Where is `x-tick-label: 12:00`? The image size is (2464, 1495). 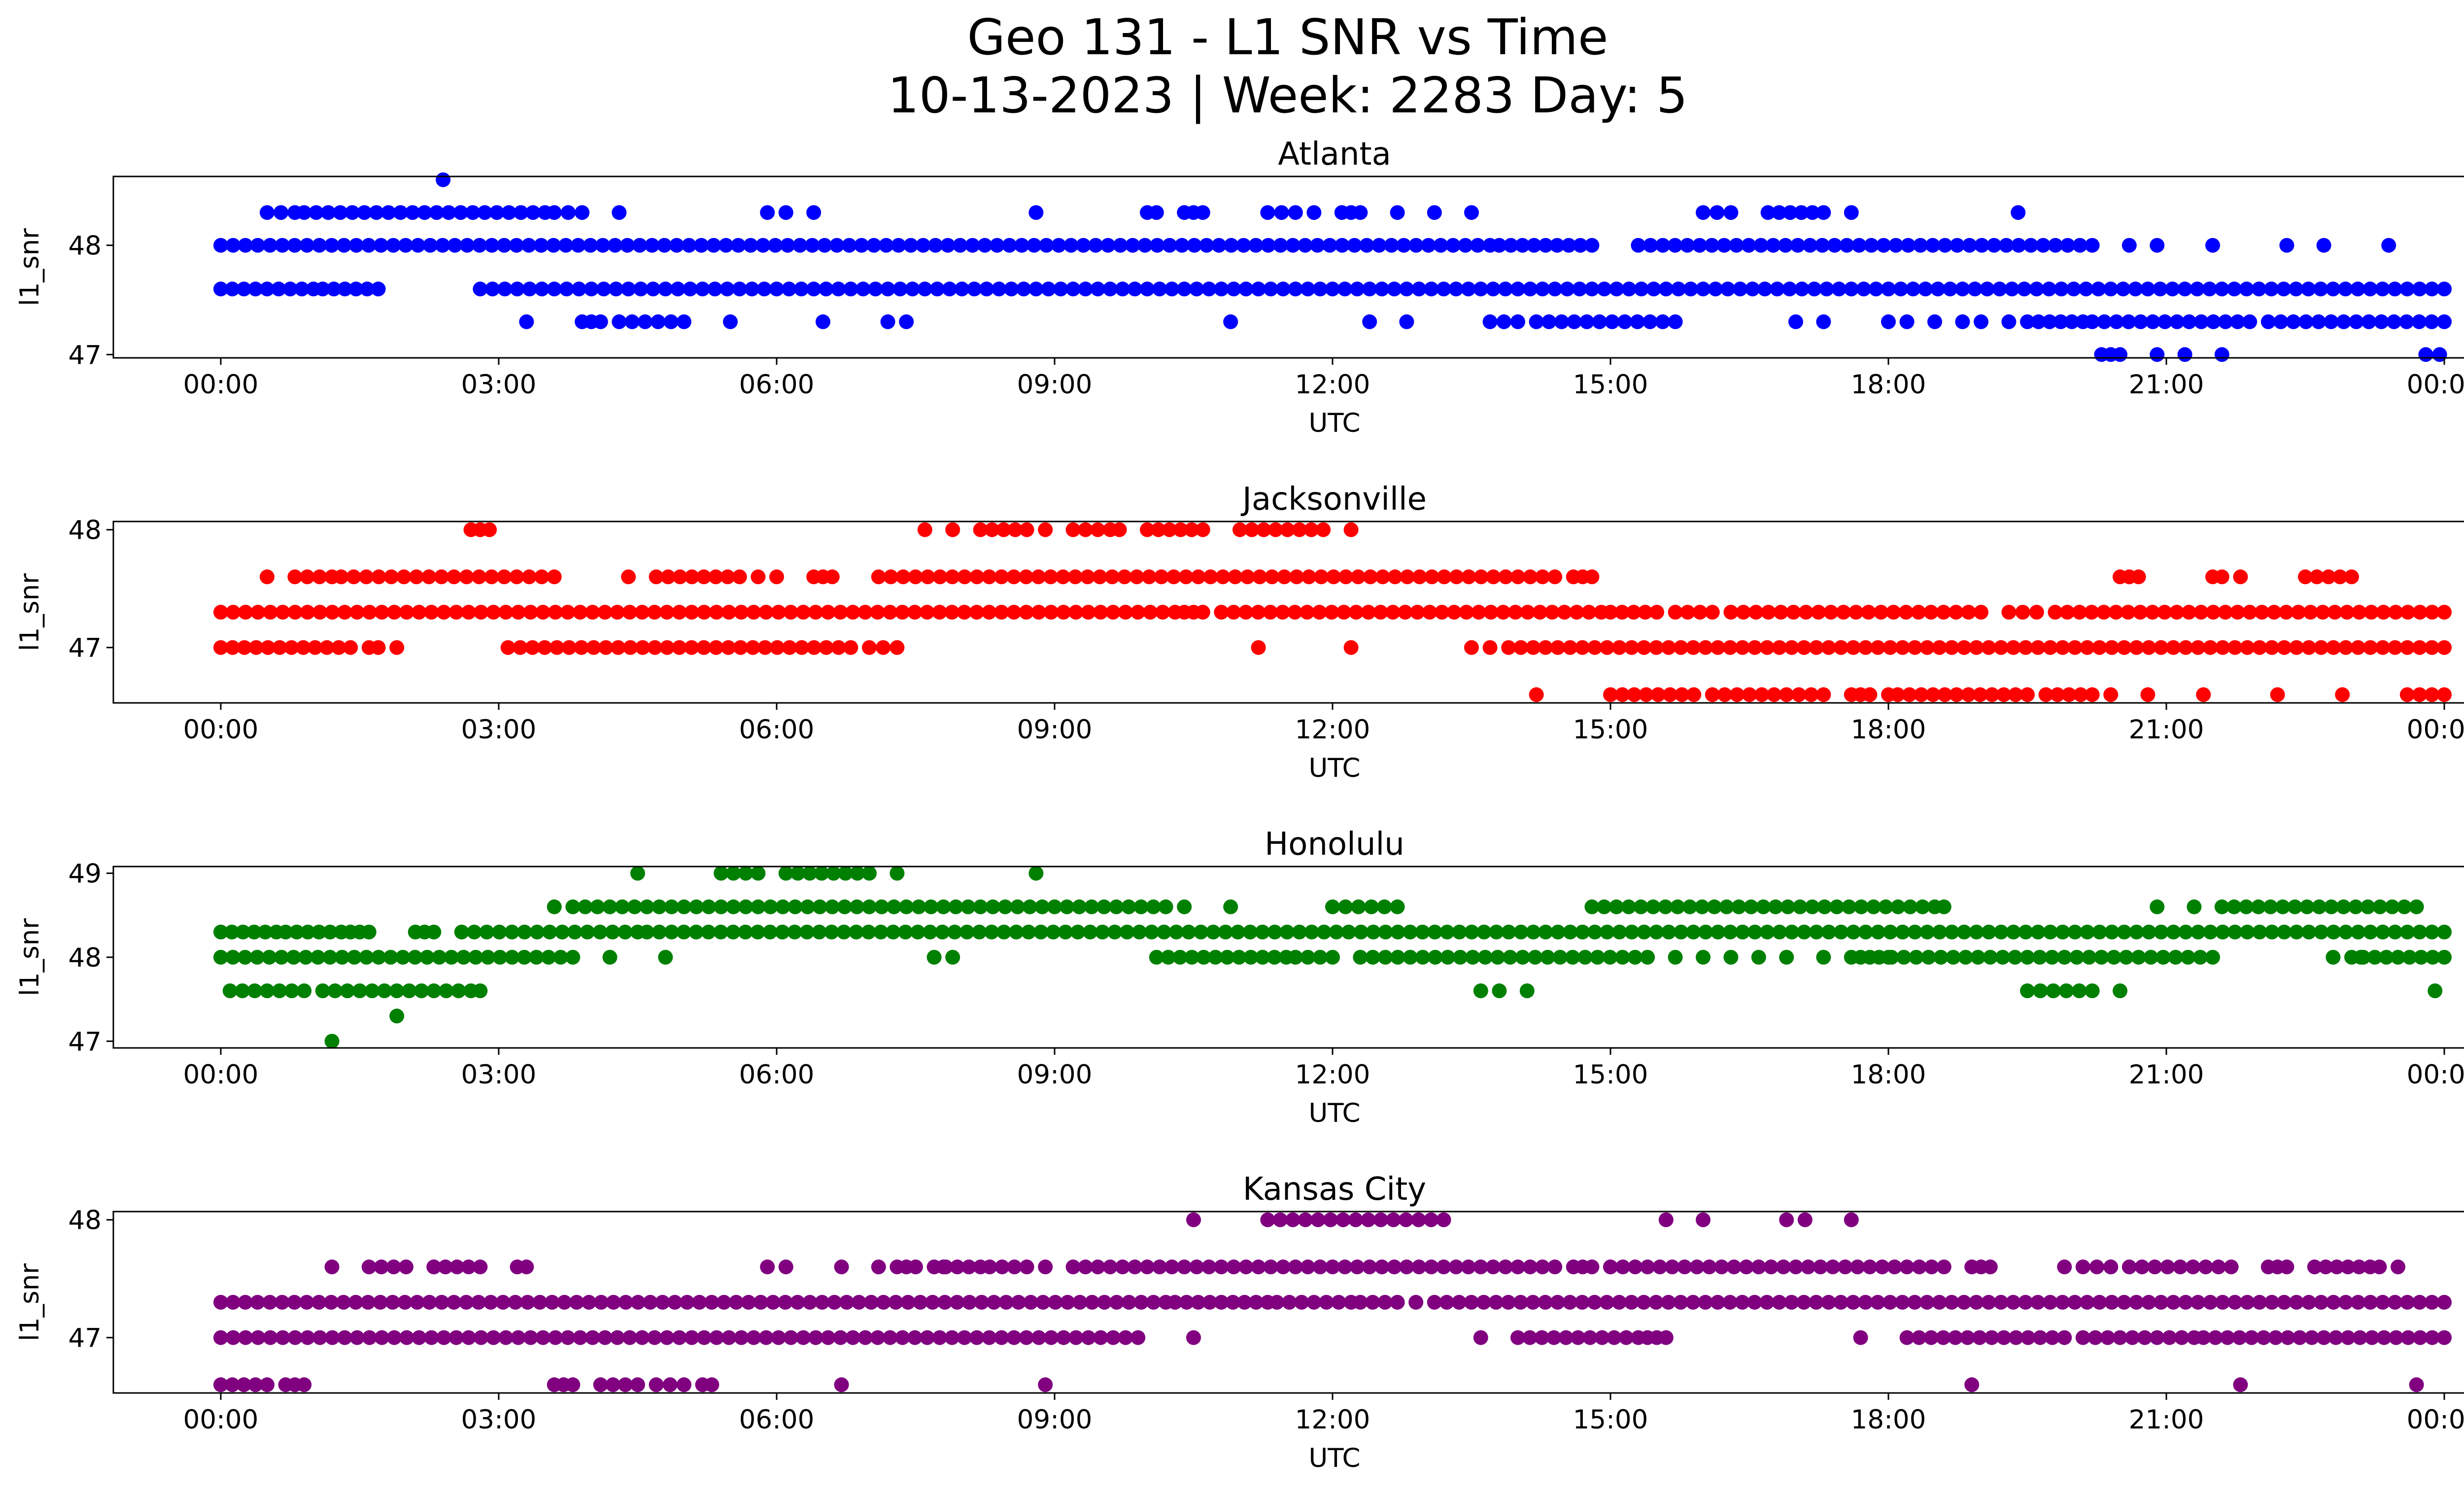 x-tick-label: 12:00 is located at coordinates (1332, 730).